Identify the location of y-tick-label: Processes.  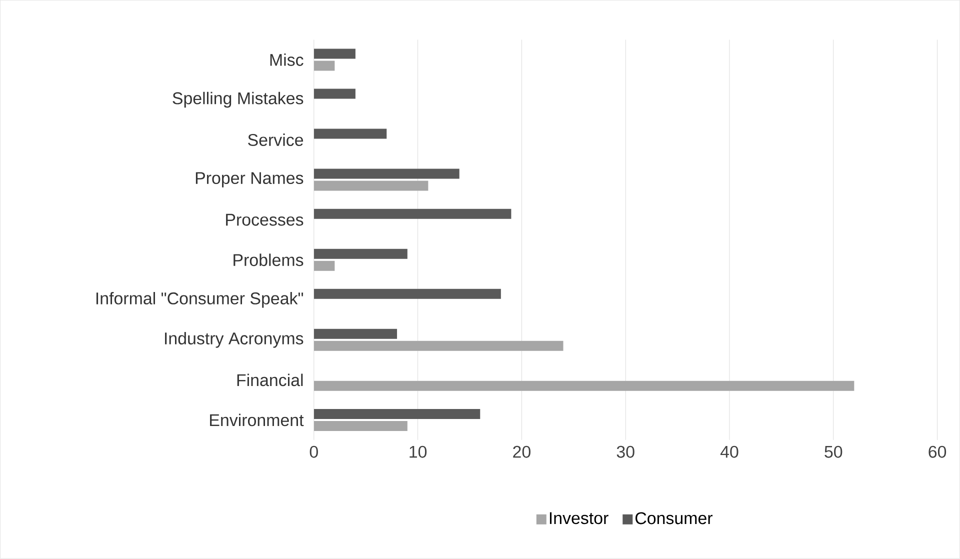
(265, 220).